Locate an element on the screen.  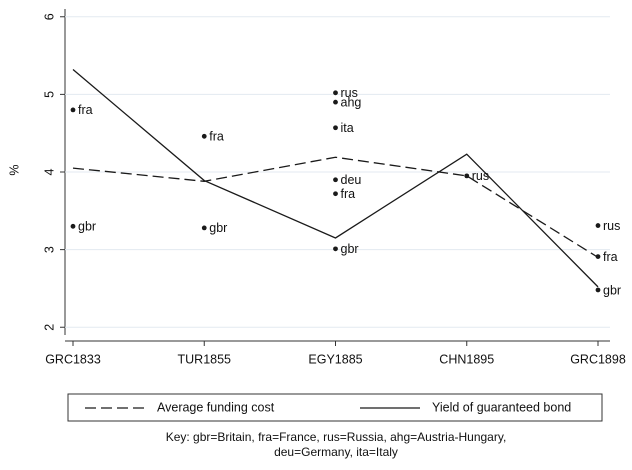
point-label: ahg is located at coordinates (351, 102).